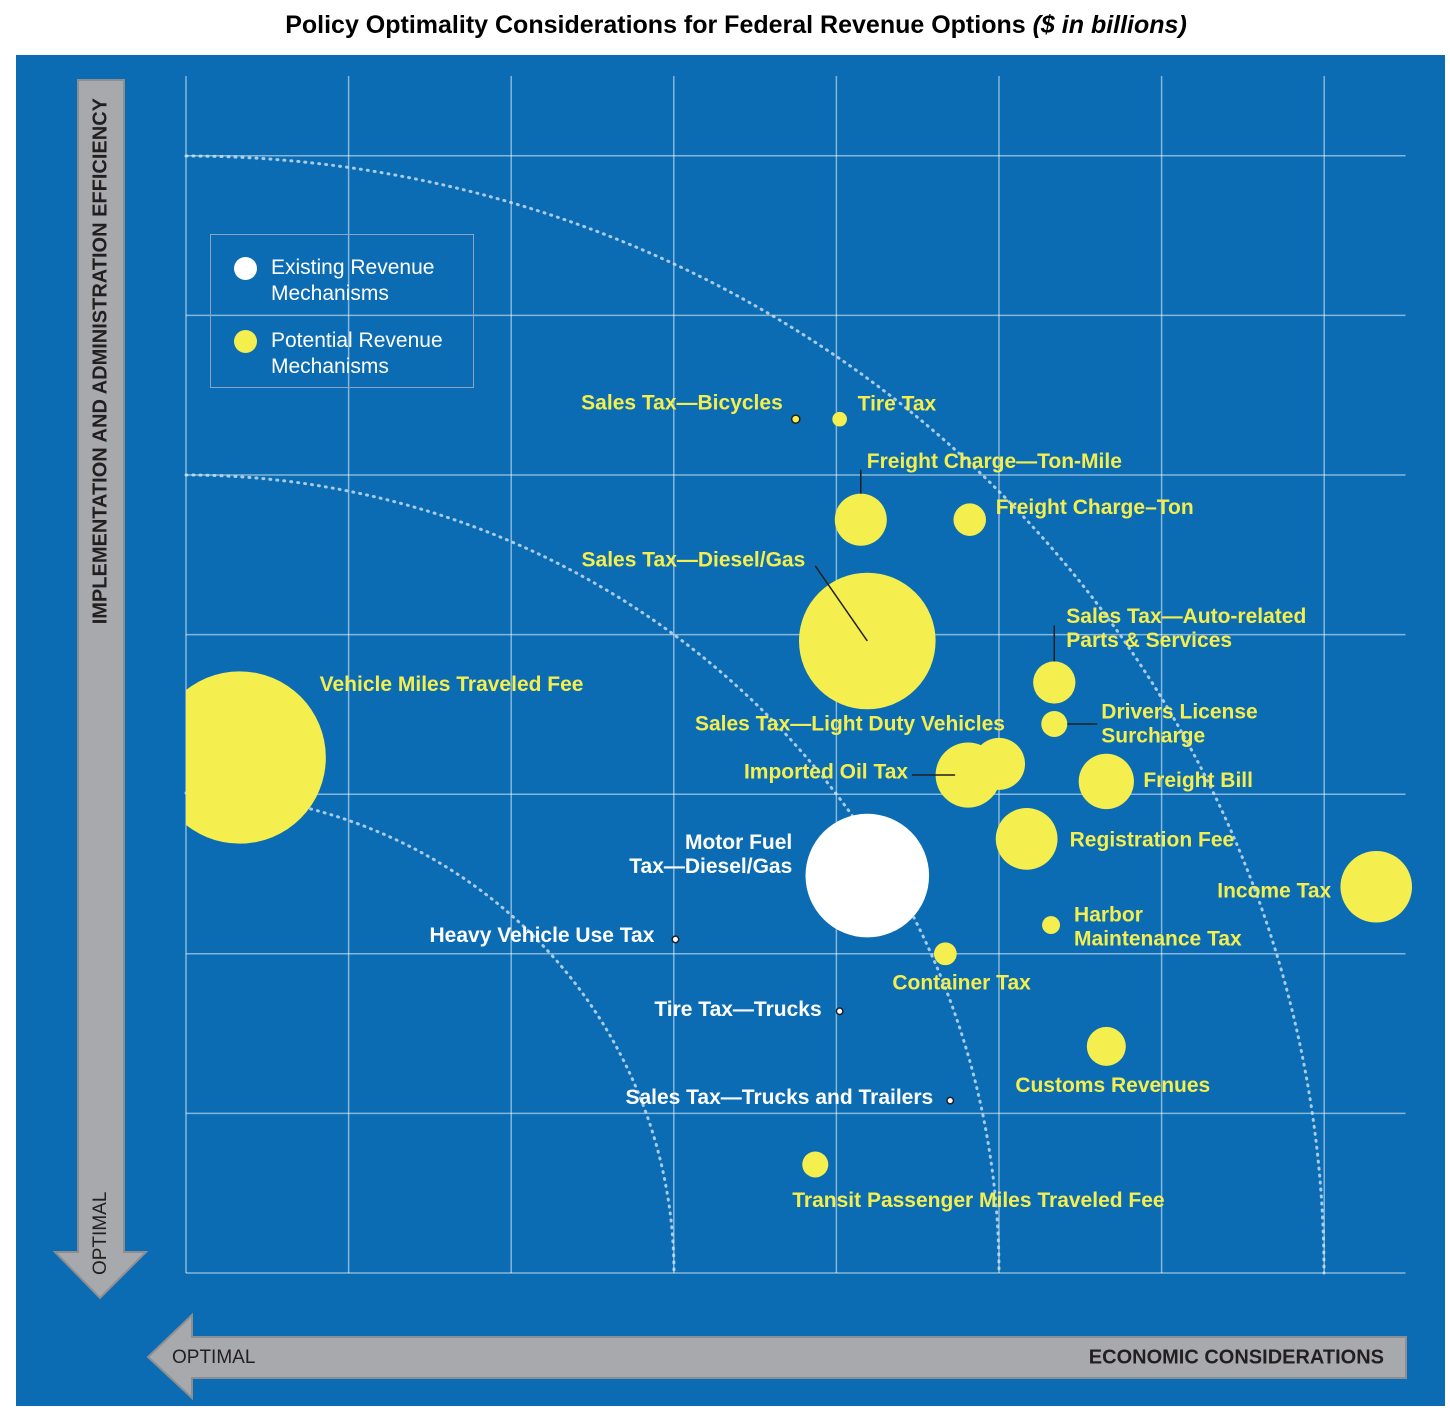  What do you see at coordinates (430, 1033) in the screenshot?
I see `arc` at bounding box center [430, 1033].